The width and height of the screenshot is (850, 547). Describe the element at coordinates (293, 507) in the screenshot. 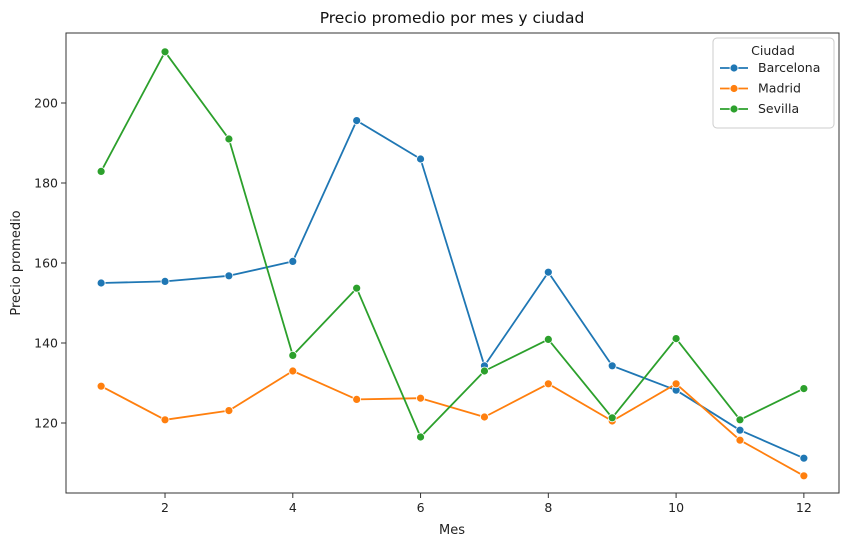

I see `x-tick-label: 4` at that location.